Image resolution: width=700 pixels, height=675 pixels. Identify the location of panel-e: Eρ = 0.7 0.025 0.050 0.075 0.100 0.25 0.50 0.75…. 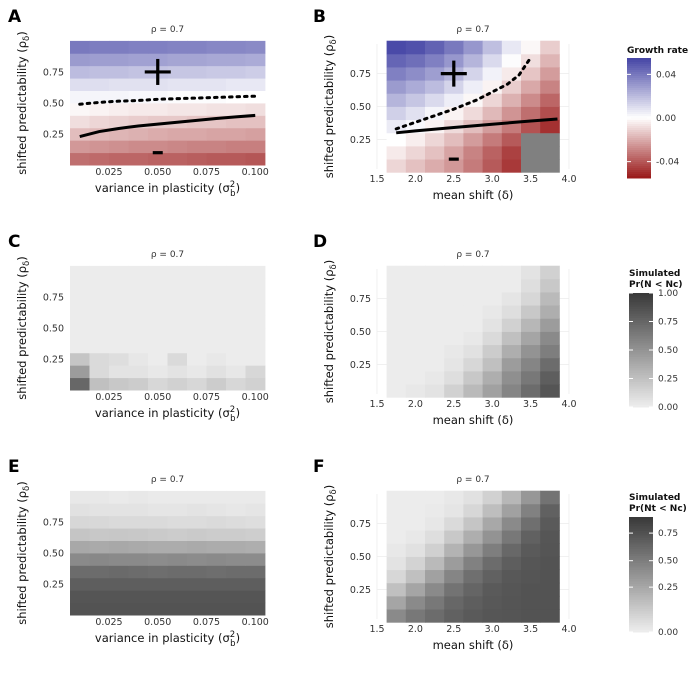
(138, 553).